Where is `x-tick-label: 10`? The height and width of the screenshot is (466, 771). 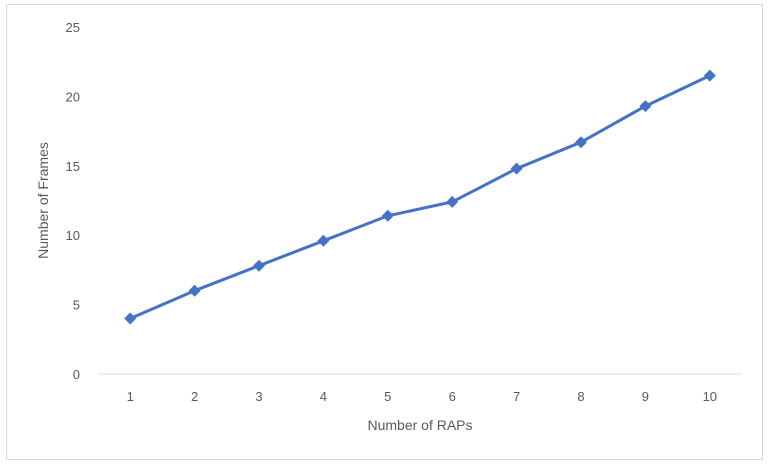
x-tick-label: 10 is located at coordinates (710, 396).